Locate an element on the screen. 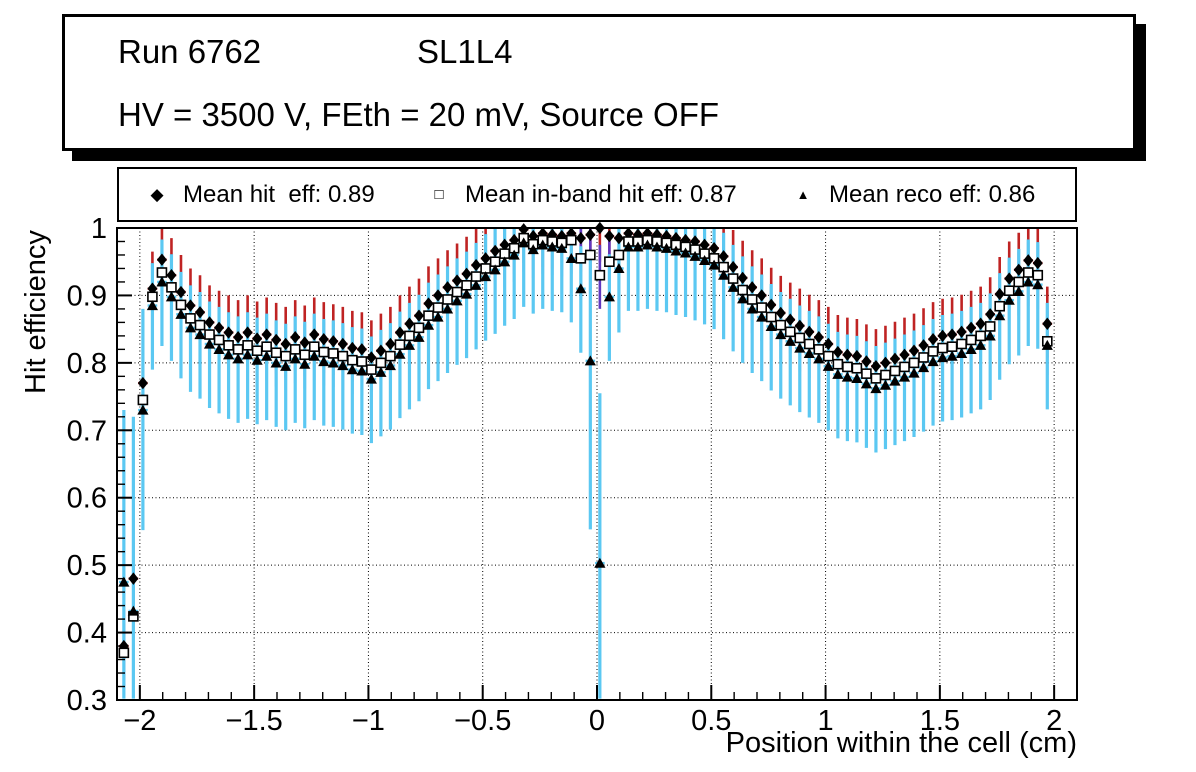  legend-label: Mean hit eff: 0.89 is located at coordinates (279, 194).